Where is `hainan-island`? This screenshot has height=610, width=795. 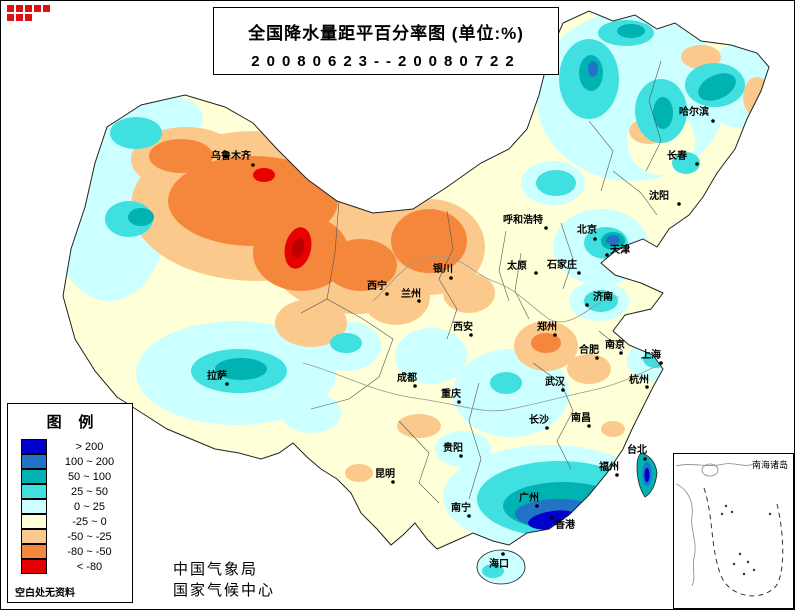
hainan-island is located at coordinates (501, 567).